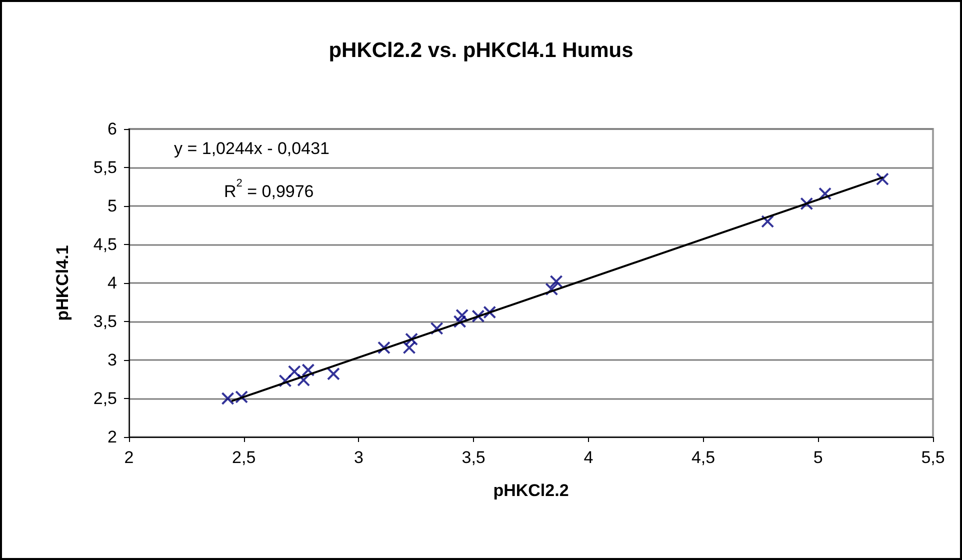 Image resolution: width=962 pixels, height=560 pixels. Describe the element at coordinates (112, 360) in the screenshot. I see `y-tick-label: 3` at that location.